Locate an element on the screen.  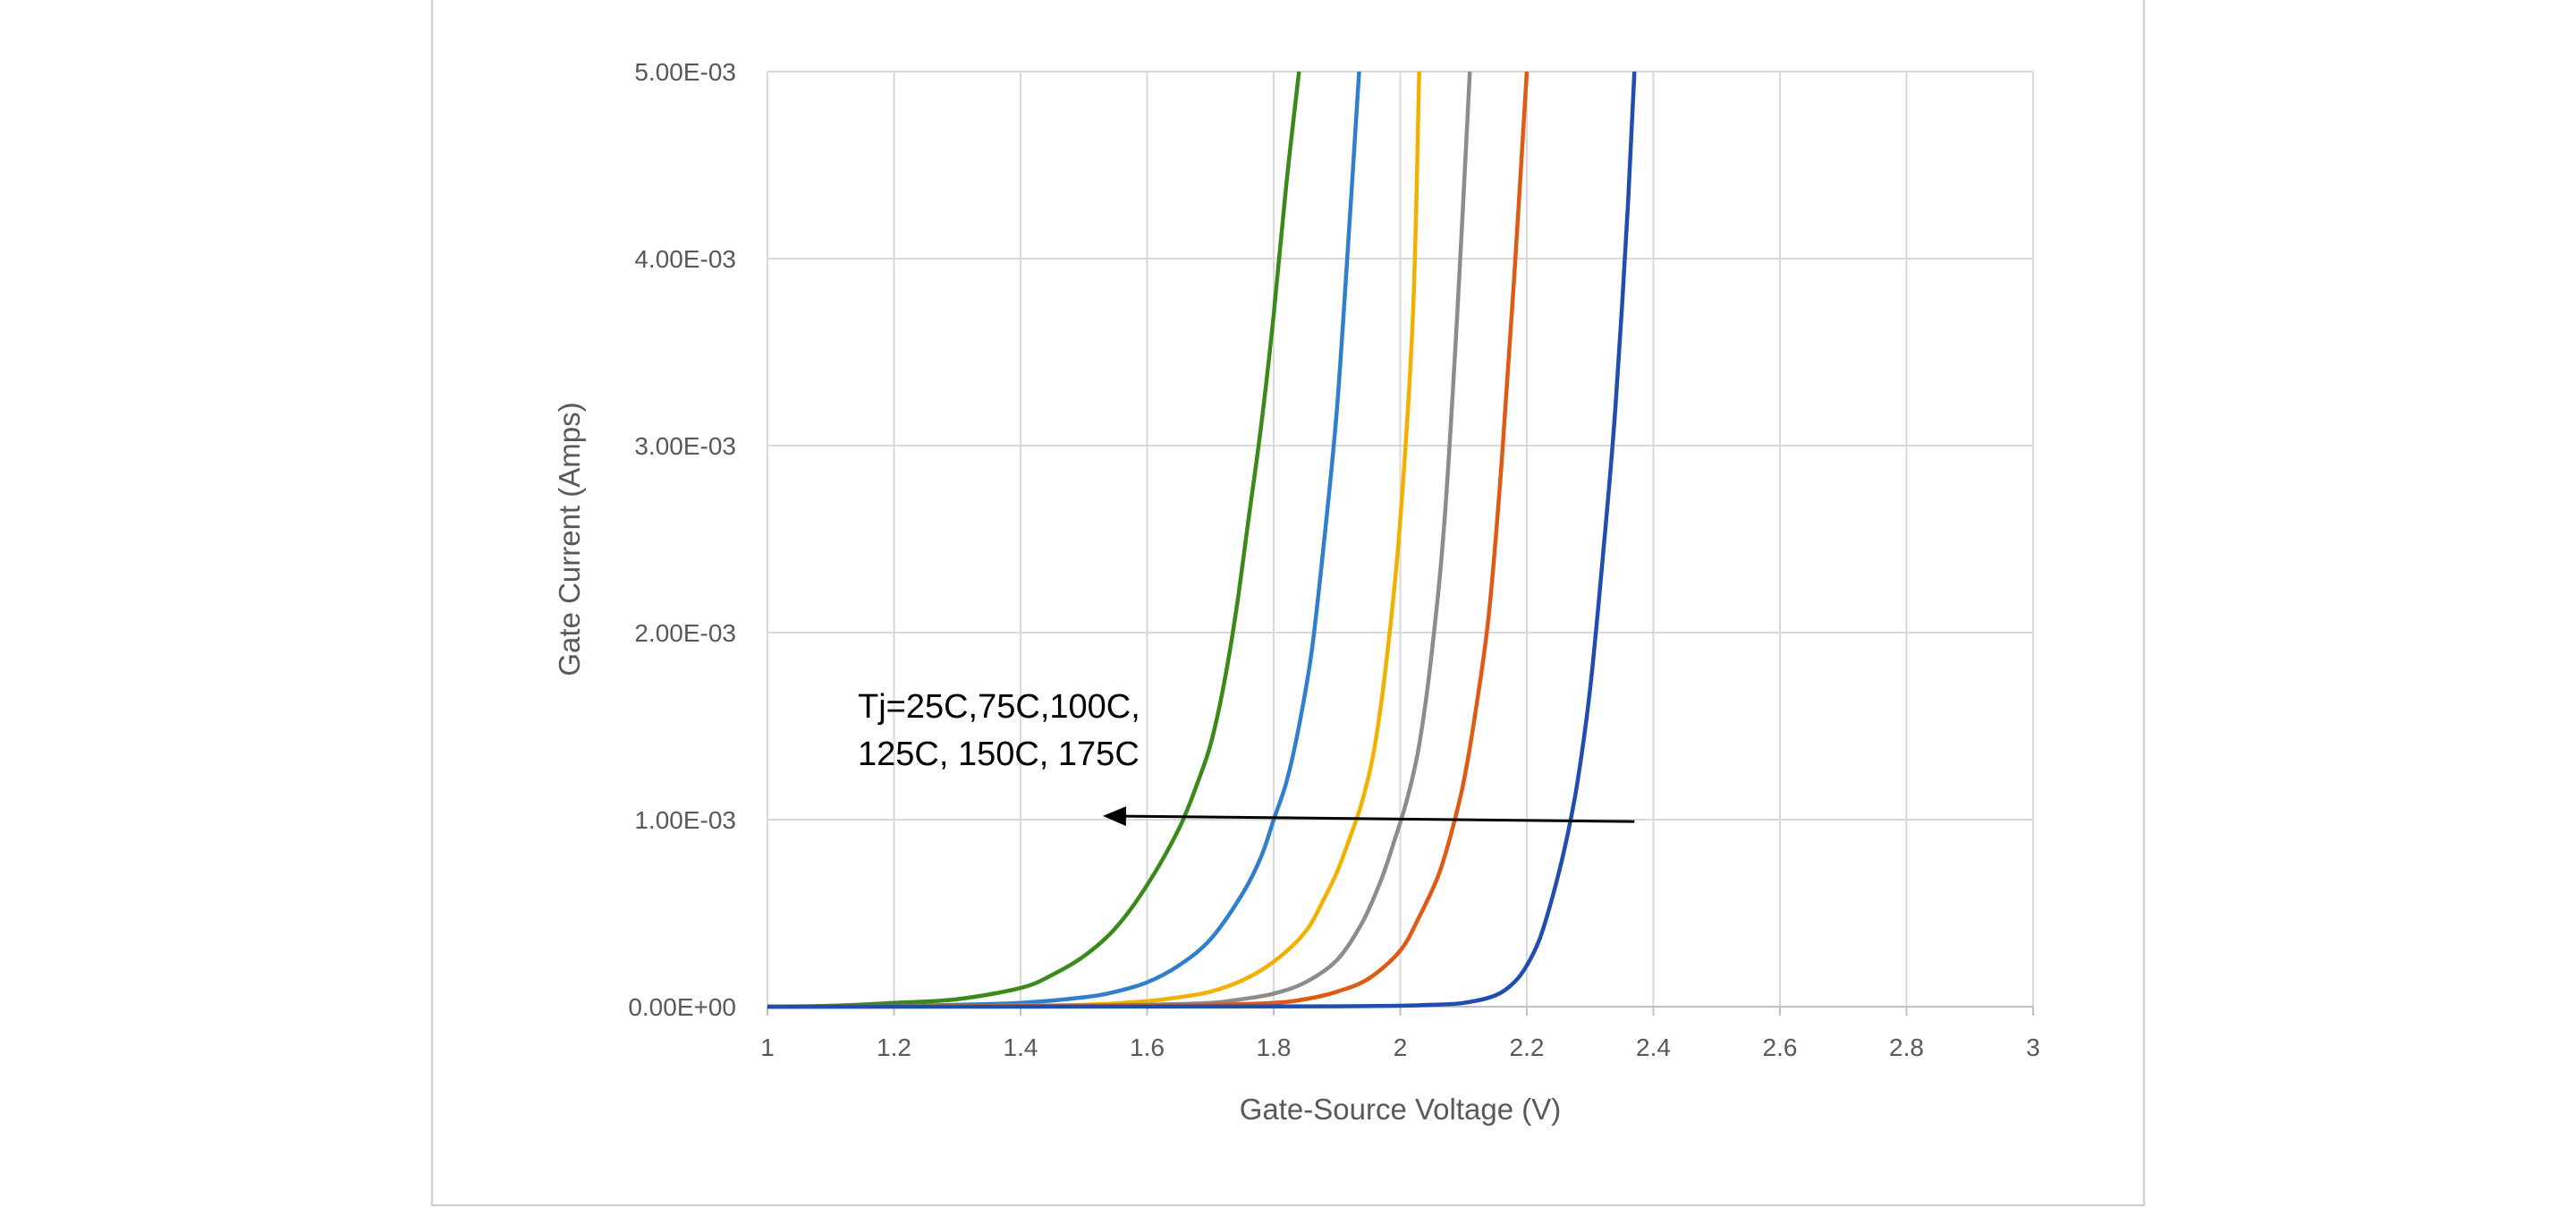
annotation-text-line-2: 125C, 150C, 175C is located at coordinates (999, 754).